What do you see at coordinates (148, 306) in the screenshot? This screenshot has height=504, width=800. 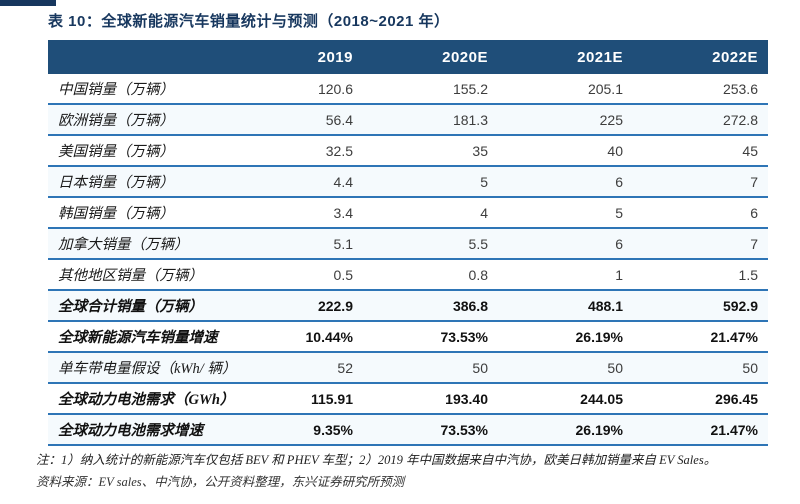 I see `row-label: 全球合计销量（万辆）` at bounding box center [148, 306].